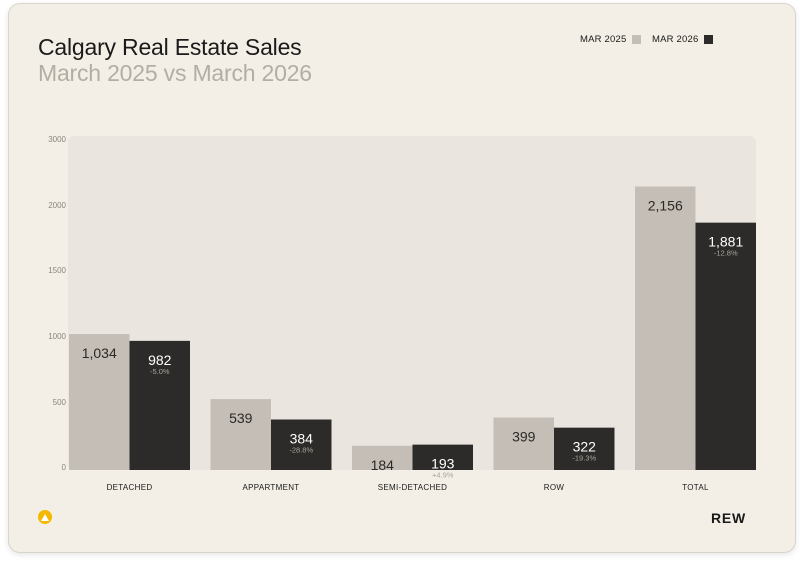 This screenshot has height=578, width=803. I want to click on data-label-mar-2025: 2,156, so click(665, 205).